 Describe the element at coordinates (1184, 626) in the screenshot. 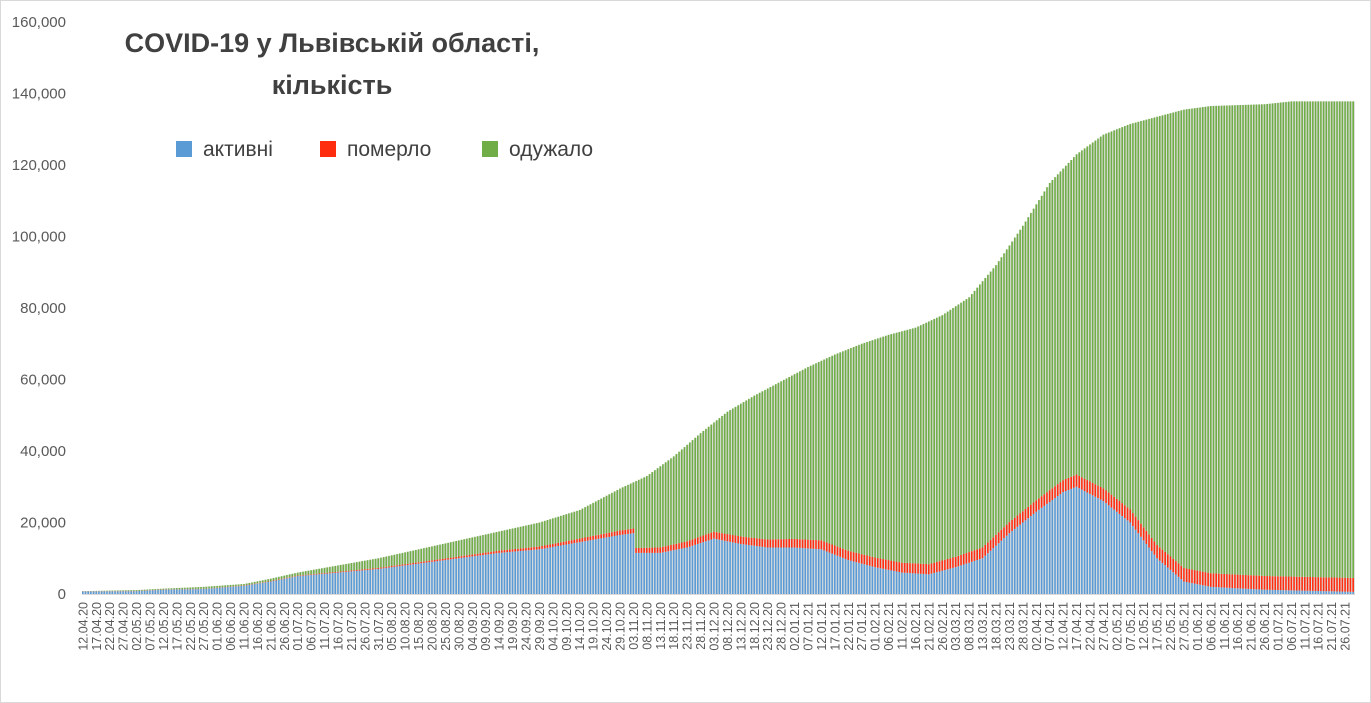

I see `x-tick-label: 27.05.21` at that location.